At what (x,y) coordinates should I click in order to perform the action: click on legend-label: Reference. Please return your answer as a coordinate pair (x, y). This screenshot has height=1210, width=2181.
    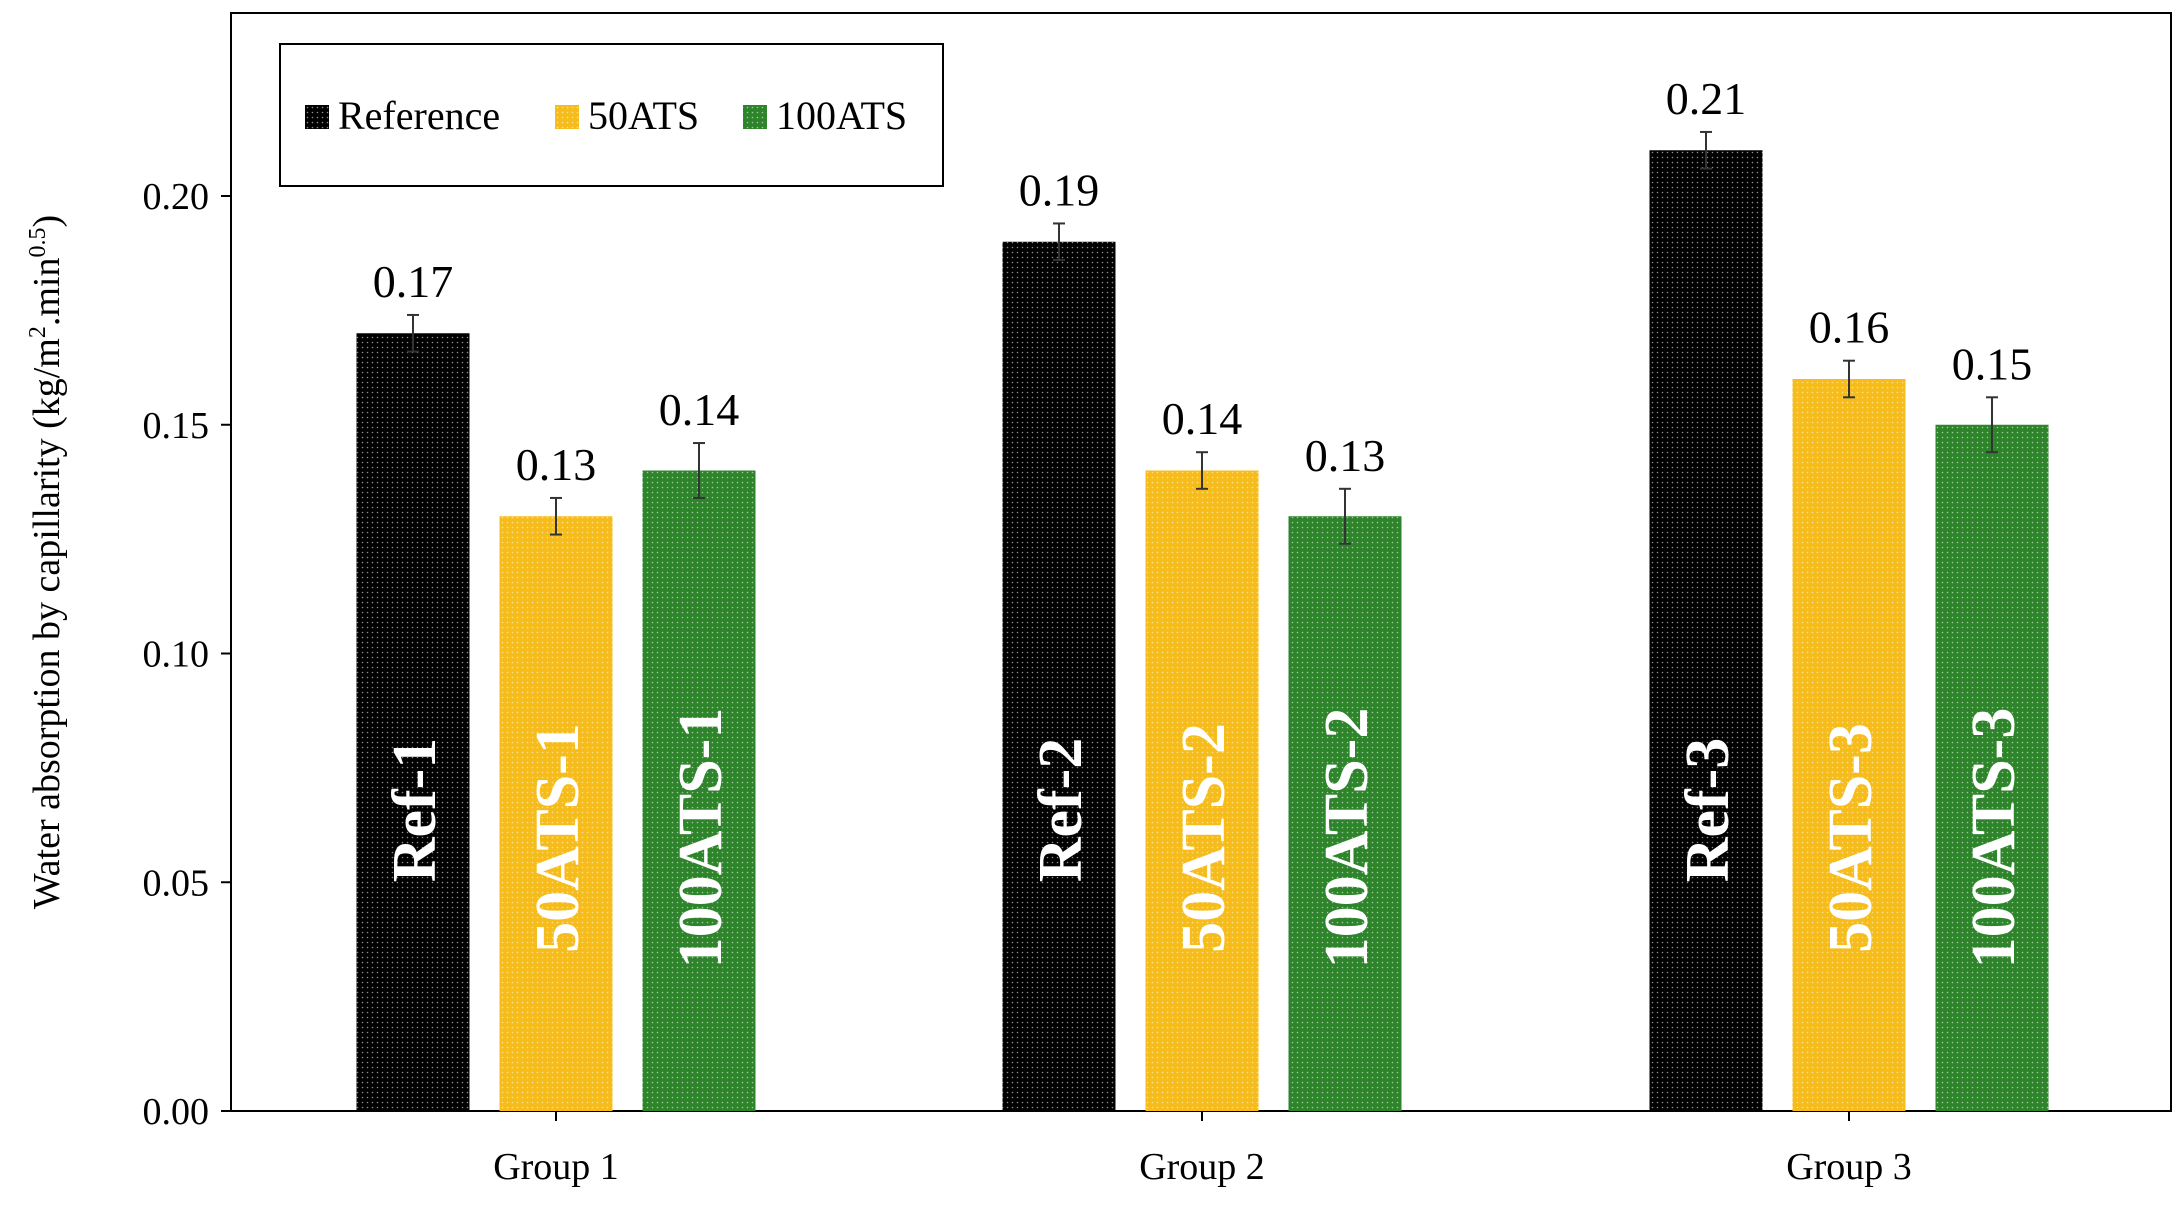
    Looking at the image, I should click on (419, 115).